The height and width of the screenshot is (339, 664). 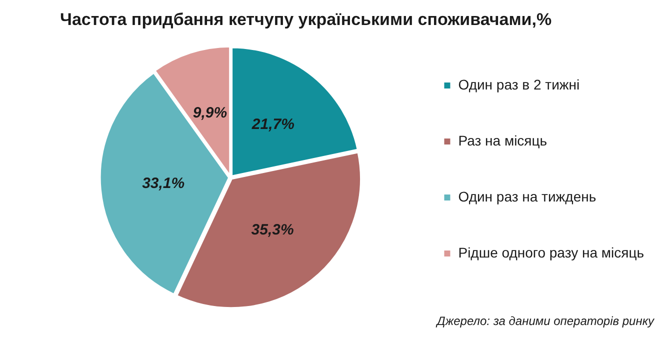 What do you see at coordinates (527, 196) in the screenshot?
I see `legend-label: Один раз на тиждень` at bounding box center [527, 196].